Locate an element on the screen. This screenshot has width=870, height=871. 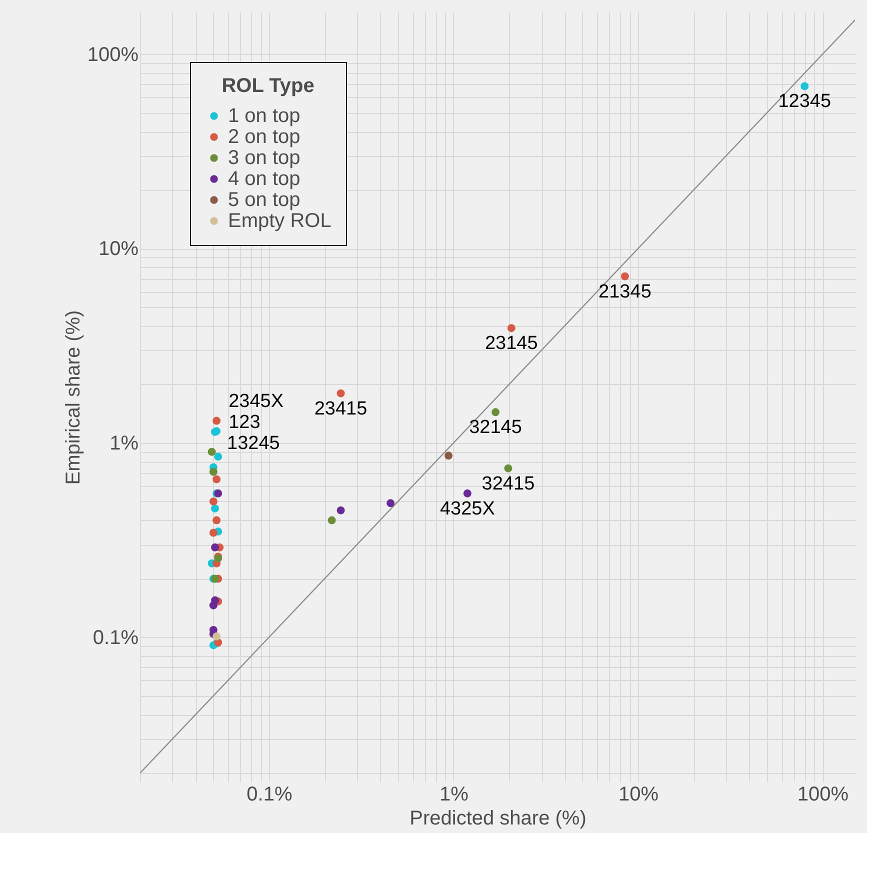
annotation: 12345 is located at coordinates (805, 101).